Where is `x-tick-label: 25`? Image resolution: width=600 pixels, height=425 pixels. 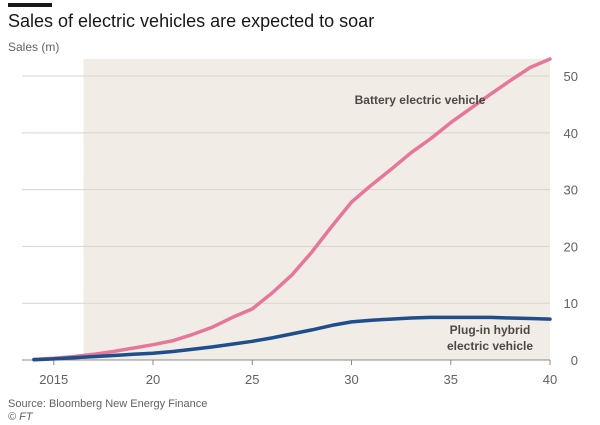
x-tick-label: 25 is located at coordinates (252, 379).